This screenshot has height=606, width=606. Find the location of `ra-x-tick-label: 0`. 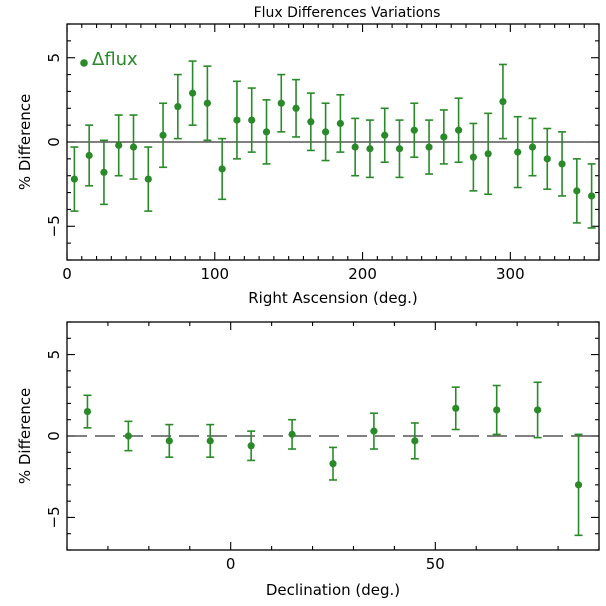

ra-x-tick-label: 0 is located at coordinates (67, 274).